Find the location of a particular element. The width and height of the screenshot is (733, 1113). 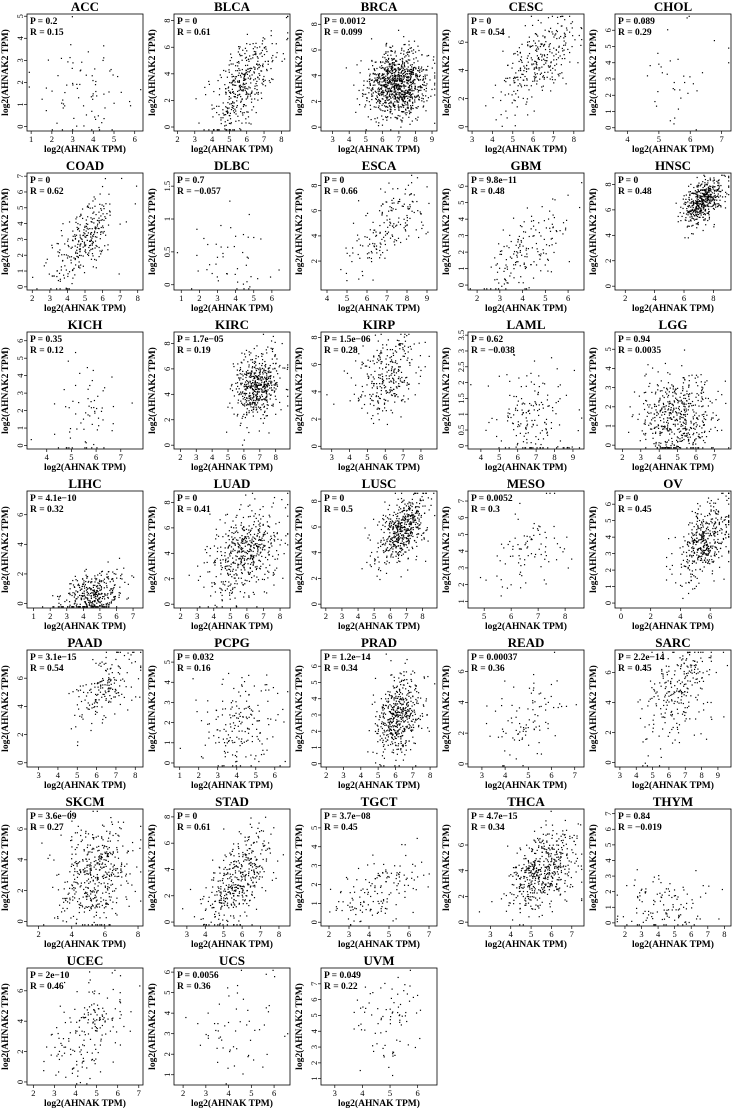

r-value-label: R = 0.28 is located at coordinates (341, 351).